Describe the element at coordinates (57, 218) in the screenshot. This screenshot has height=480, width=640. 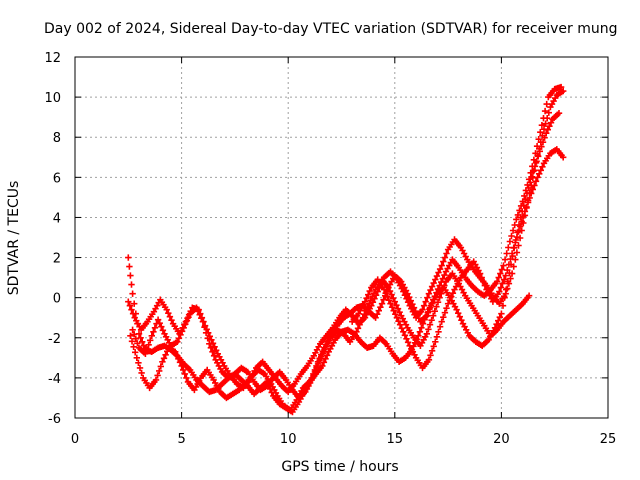
I see `y-tick-label: 4` at that location.